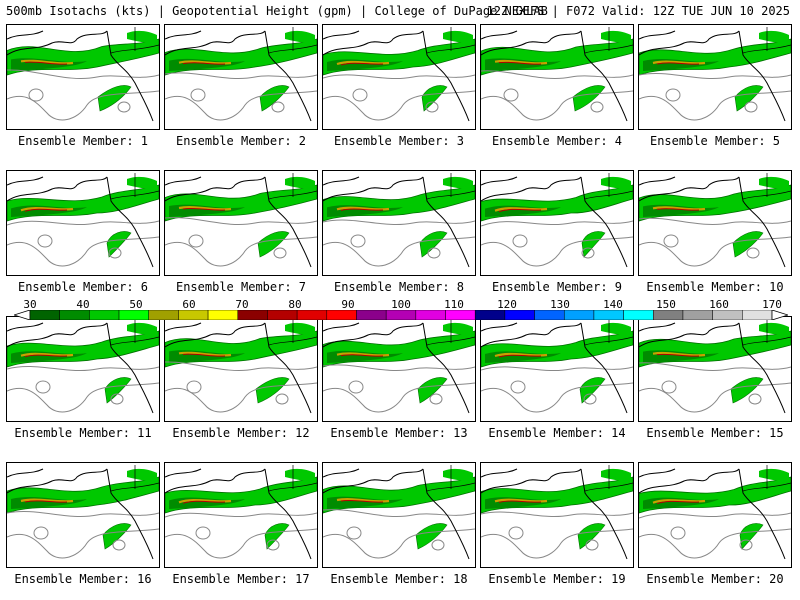  What do you see at coordinates (295, 304) in the screenshot?
I see `colorbar-tick-label: 80` at bounding box center [295, 304].